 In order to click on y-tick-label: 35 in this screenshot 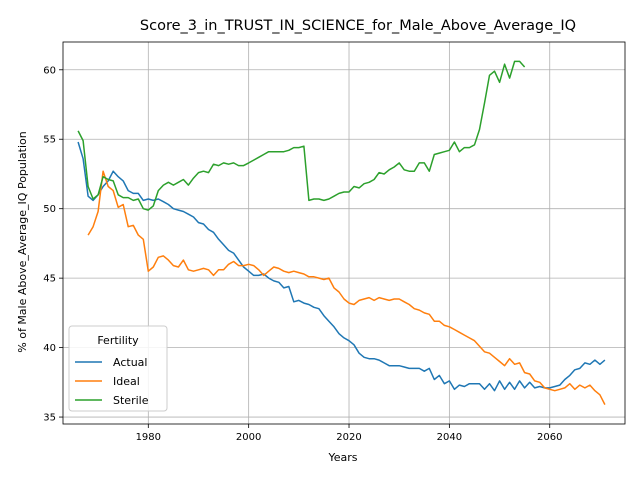, I will do `click(49, 418)`.